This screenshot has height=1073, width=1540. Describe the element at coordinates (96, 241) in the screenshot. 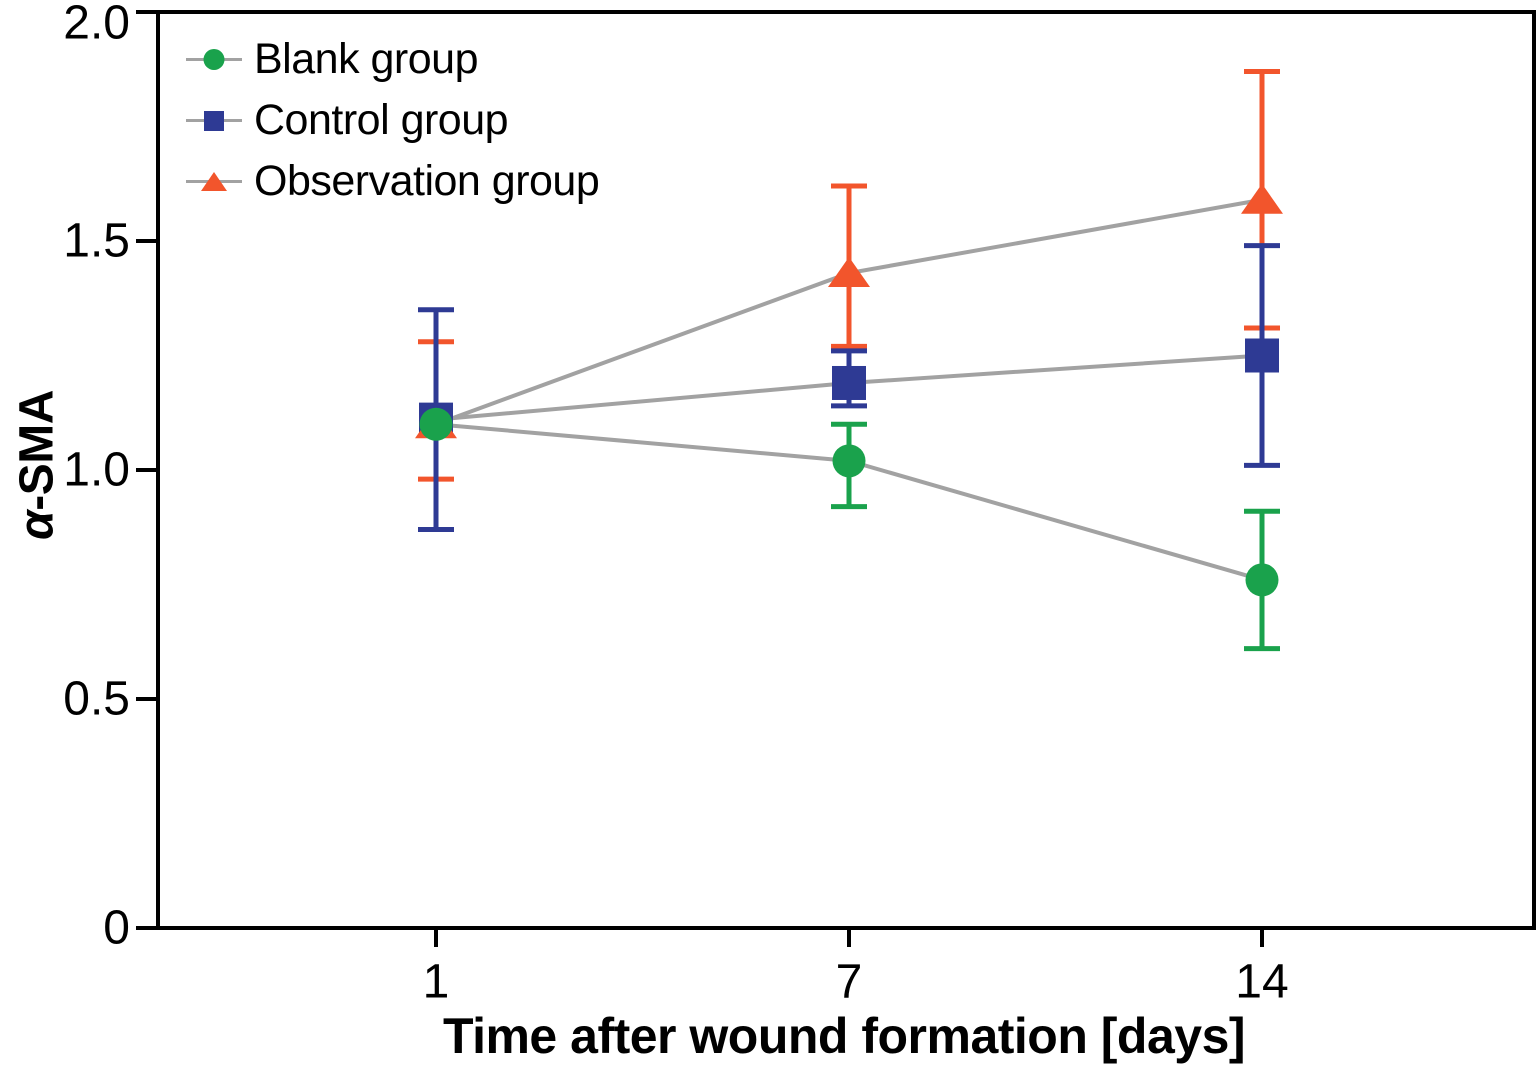

I see `y-tick-label: 1.5` at that location.